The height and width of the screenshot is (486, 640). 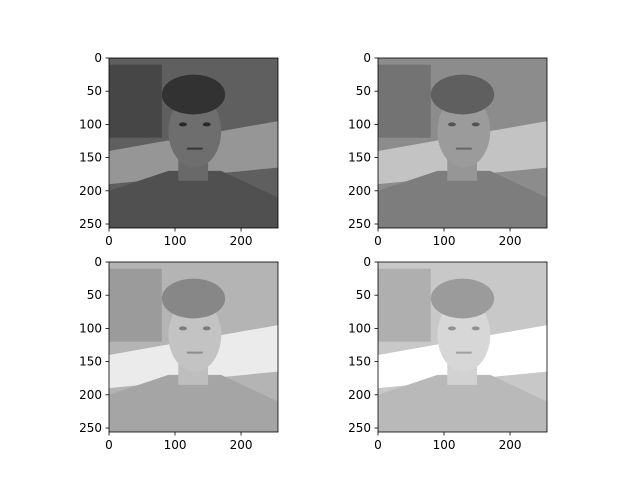 I want to click on panel-top-right: 0 100 200 0 50 100 150 200 250, so click(x=448, y=149).